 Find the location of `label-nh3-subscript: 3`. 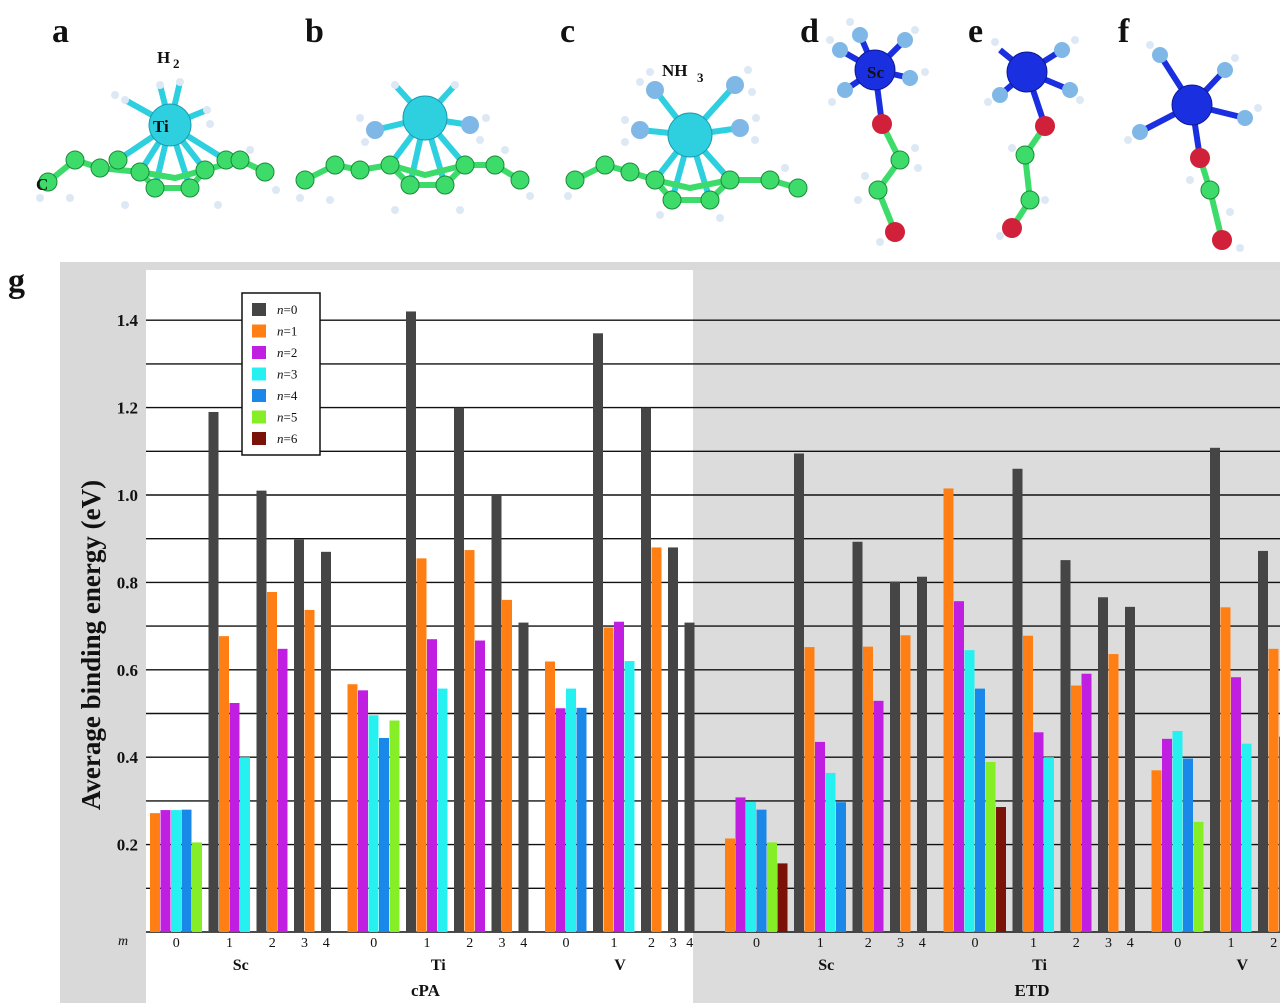

label-nh3-subscript: 3 is located at coordinates (700, 77).